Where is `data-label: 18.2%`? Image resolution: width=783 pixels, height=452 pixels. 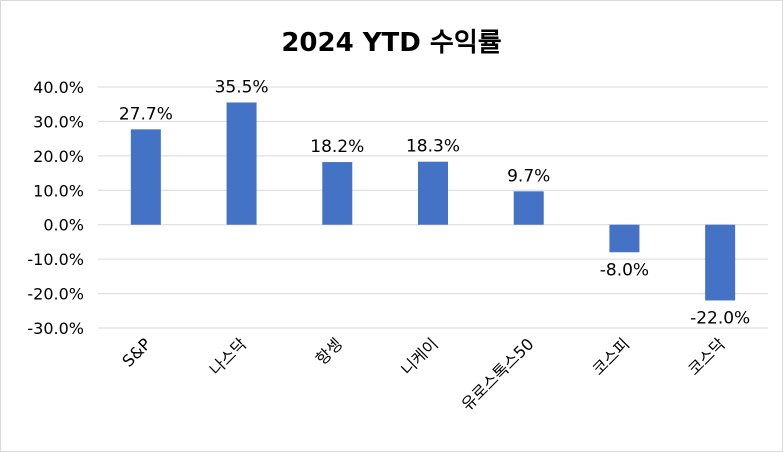
data-label: 18.2% is located at coordinates (337, 147).